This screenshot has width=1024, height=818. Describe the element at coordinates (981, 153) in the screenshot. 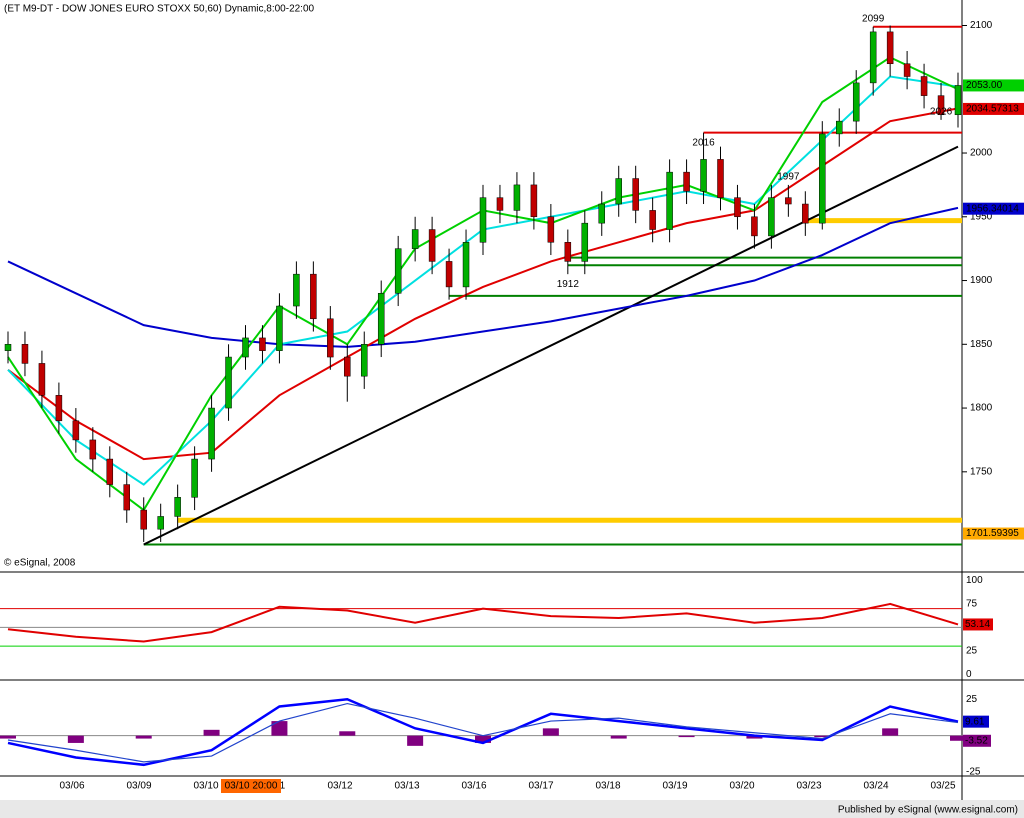

I see `y-tick-label: 2000` at that location.